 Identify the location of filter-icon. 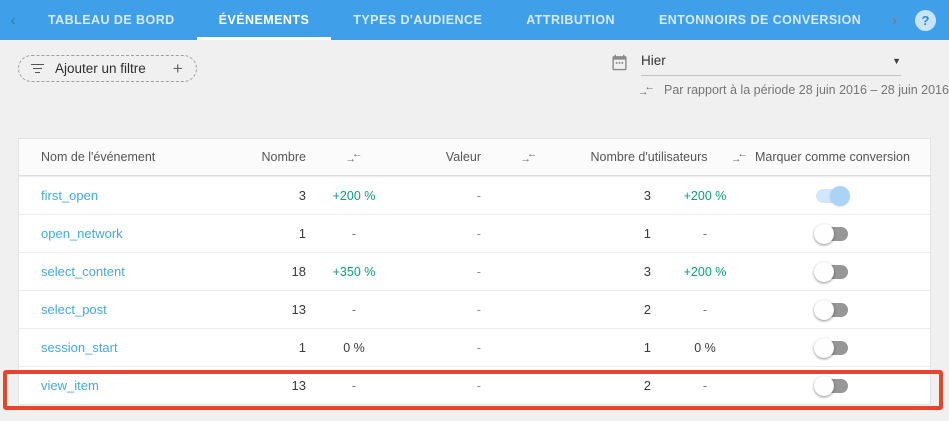
(37, 68).